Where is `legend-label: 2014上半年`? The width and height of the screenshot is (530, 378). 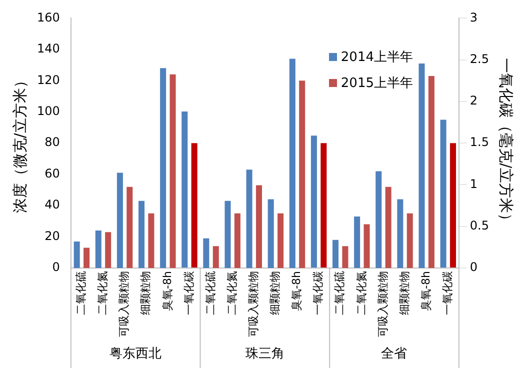
legend-label: 2014上半年 is located at coordinates (376, 57).